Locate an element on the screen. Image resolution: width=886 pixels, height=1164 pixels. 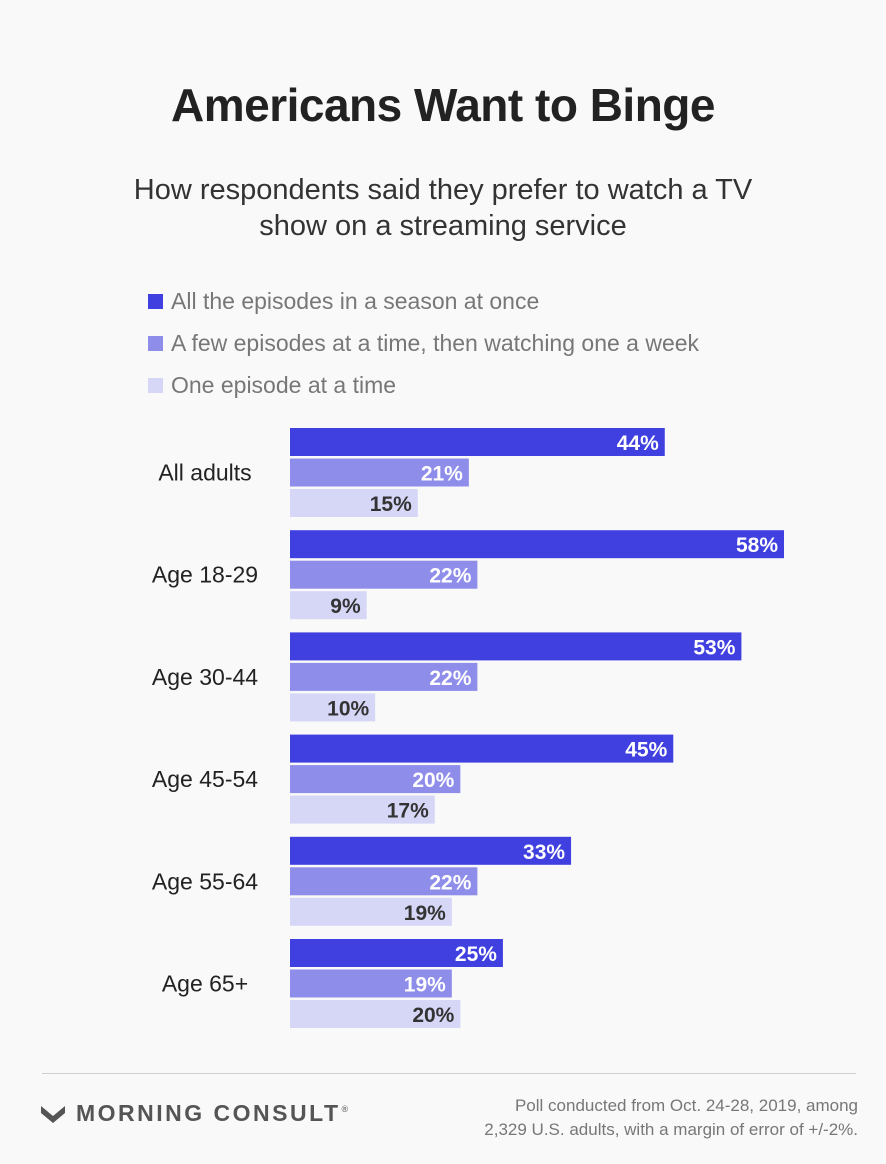
legend-item-one-at-a-time: One episode at a time is located at coordinates (423, 385).